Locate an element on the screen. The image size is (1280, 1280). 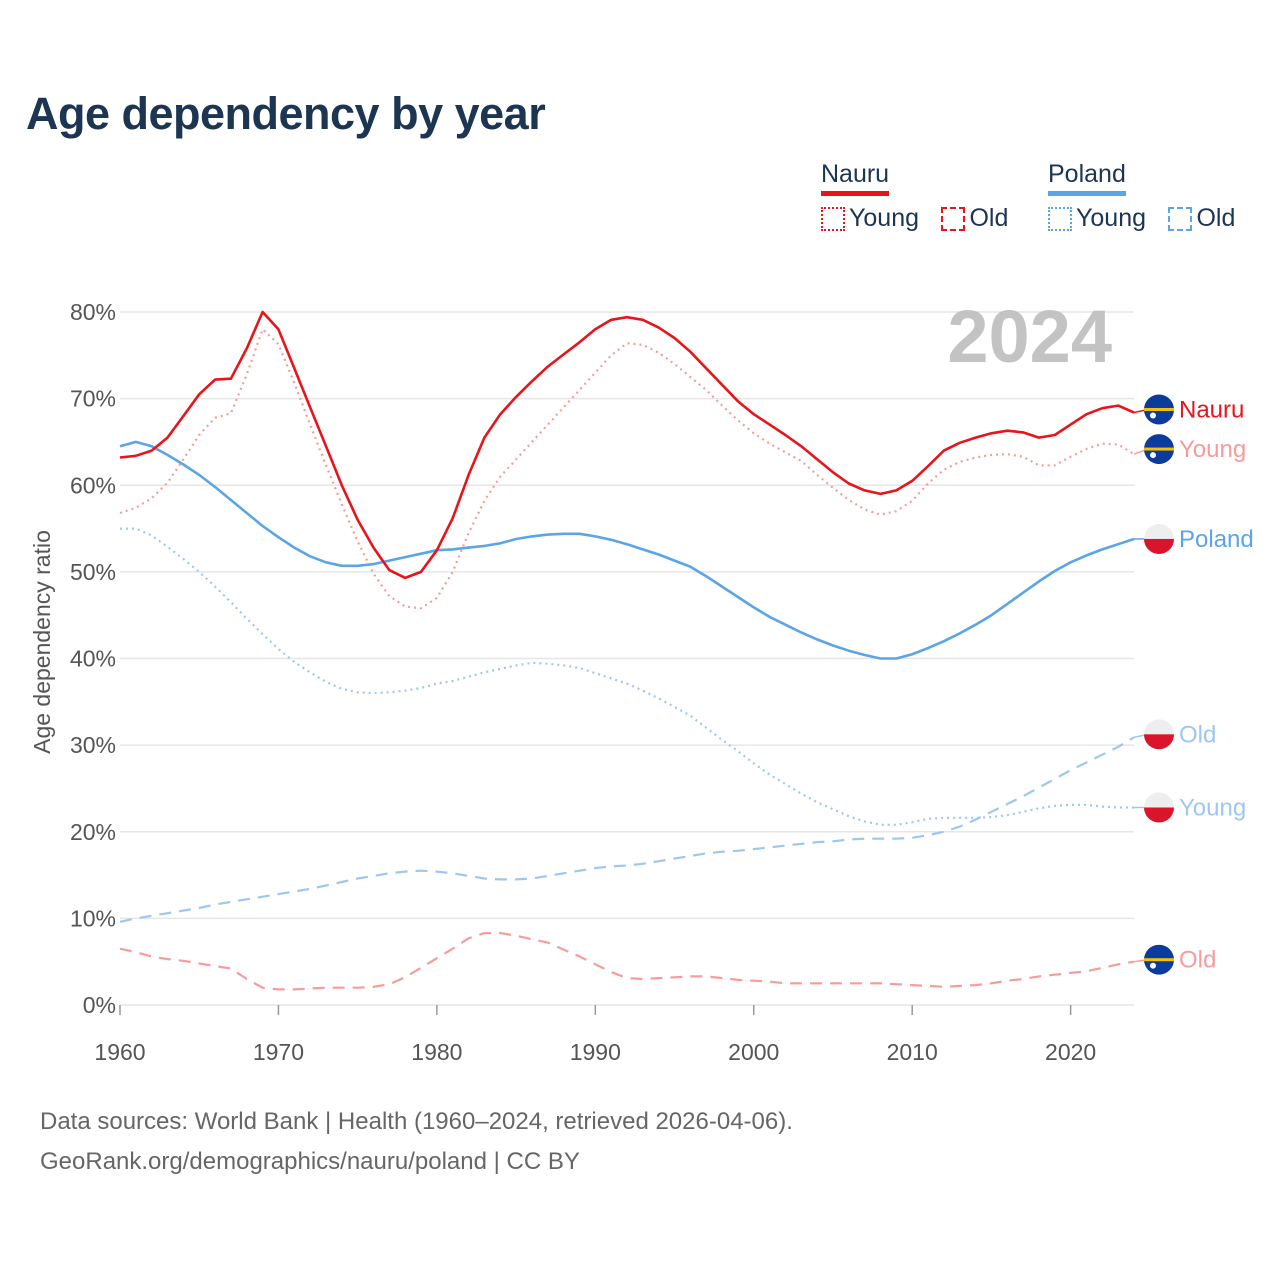
legend-title-nauru: Nauru is located at coordinates (855, 178).